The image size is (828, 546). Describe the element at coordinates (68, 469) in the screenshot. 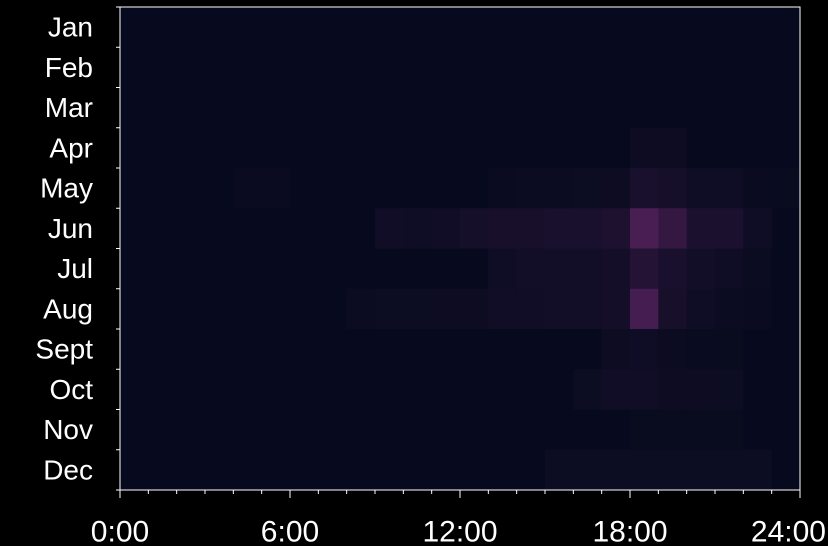

I see `y-tick-label: Dec` at that location.